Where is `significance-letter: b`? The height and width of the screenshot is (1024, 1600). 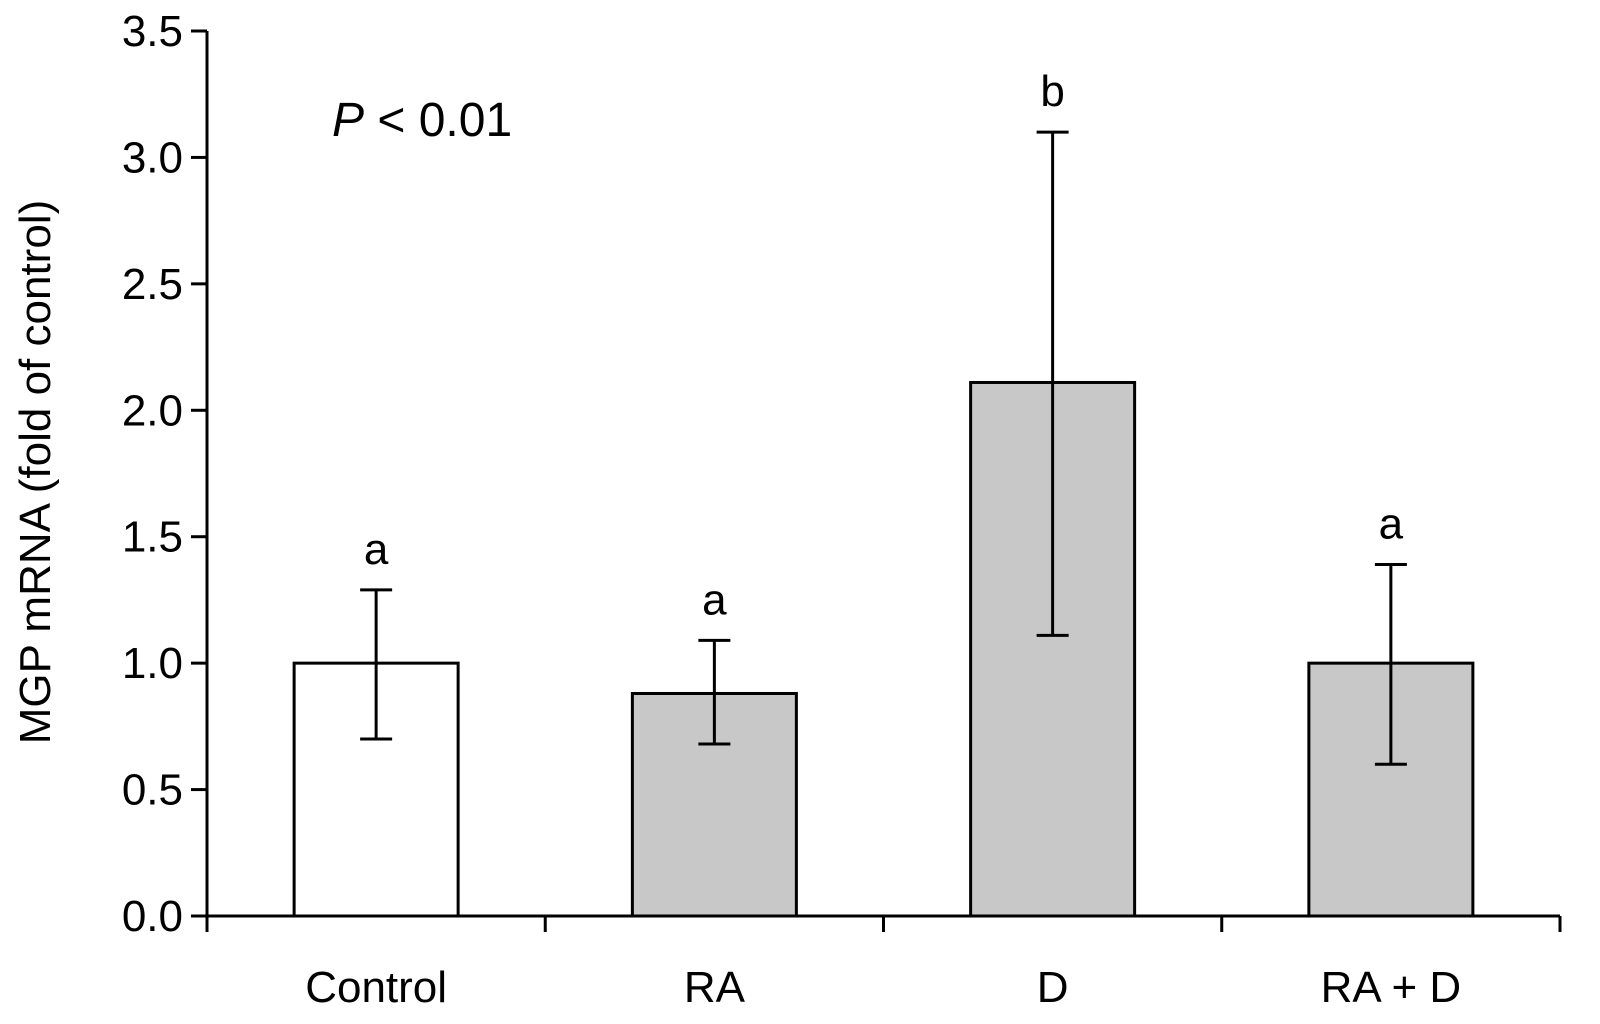
significance-letter: b is located at coordinates (1052, 91).